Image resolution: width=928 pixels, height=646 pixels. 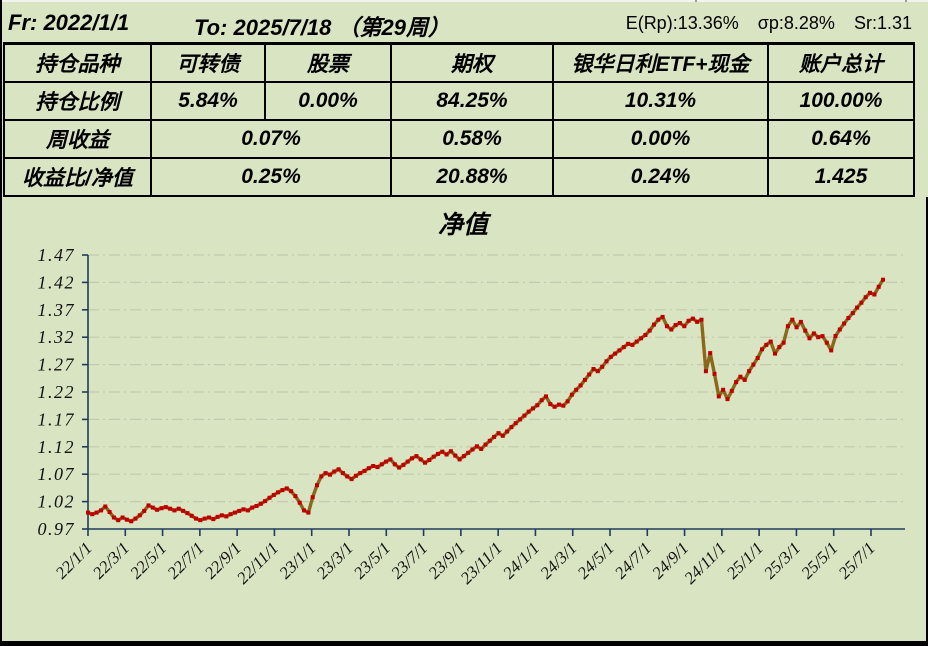 I want to click on cell-ratio-stock: 0.00%, so click(x=328, y=101).